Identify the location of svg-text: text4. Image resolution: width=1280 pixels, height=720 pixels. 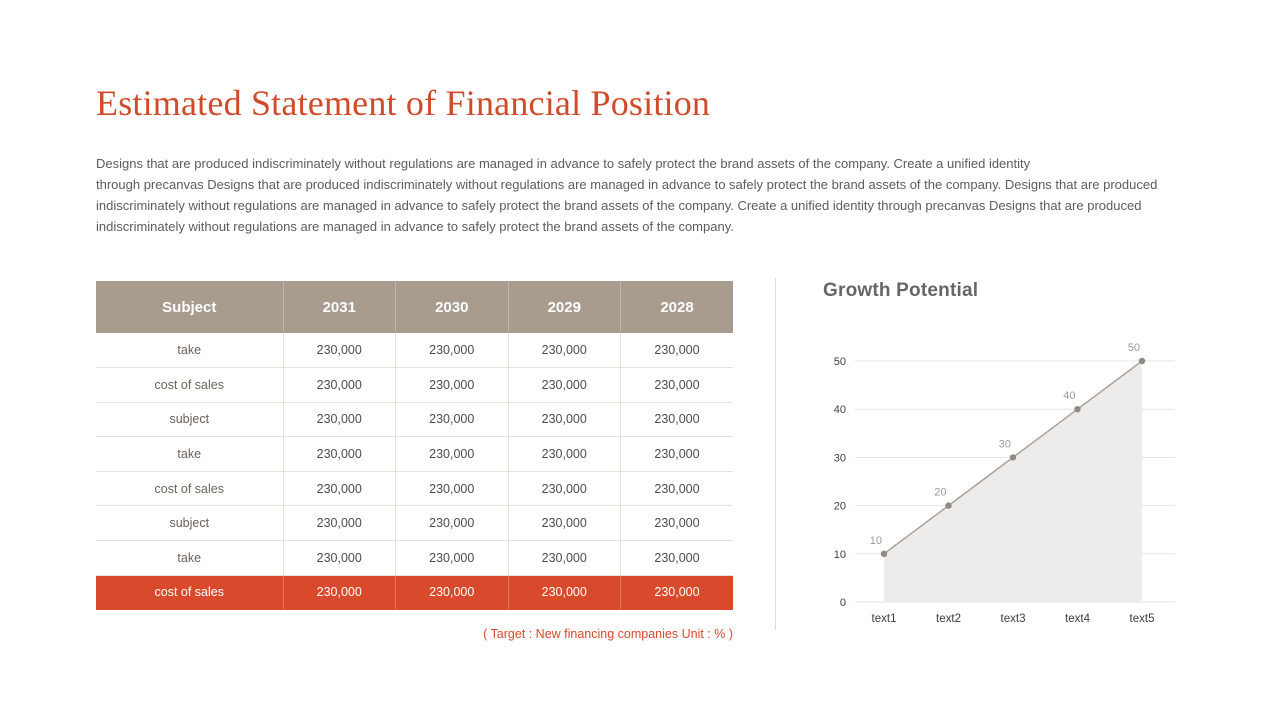
(1078, 619).